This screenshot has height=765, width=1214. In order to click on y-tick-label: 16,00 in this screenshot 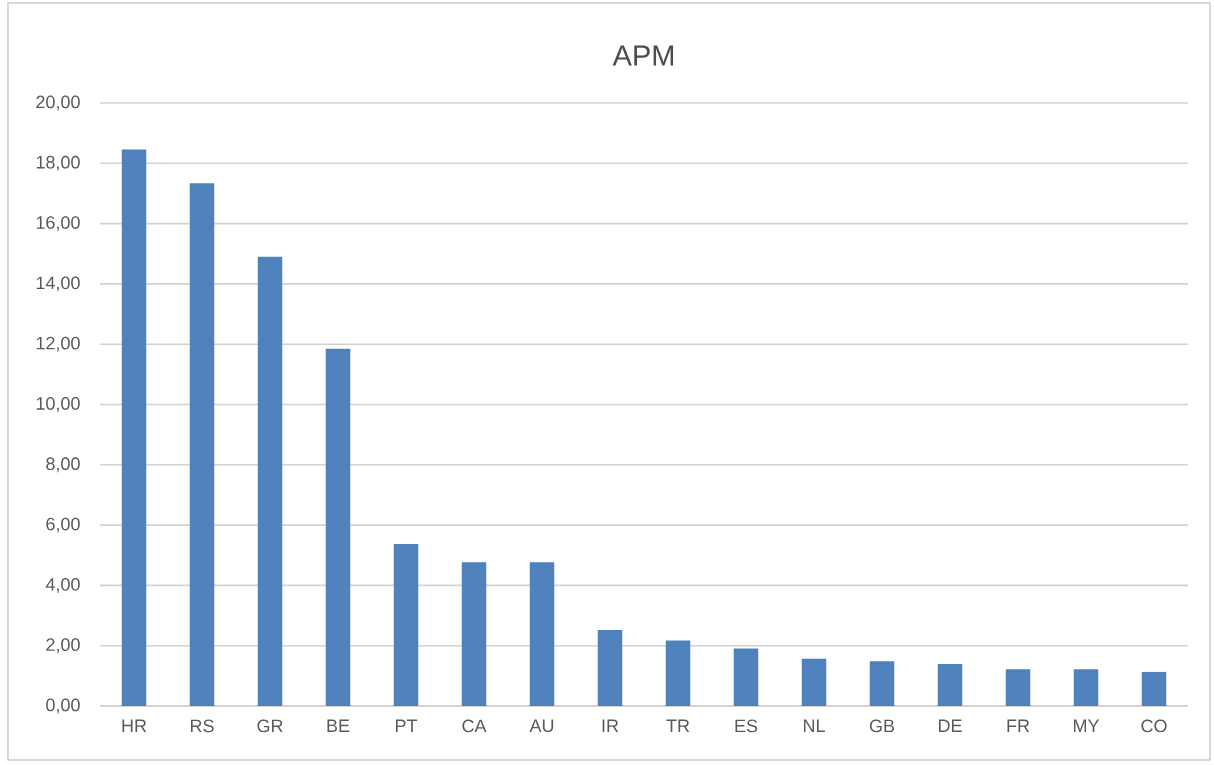, I will do `click(58, 224)`.